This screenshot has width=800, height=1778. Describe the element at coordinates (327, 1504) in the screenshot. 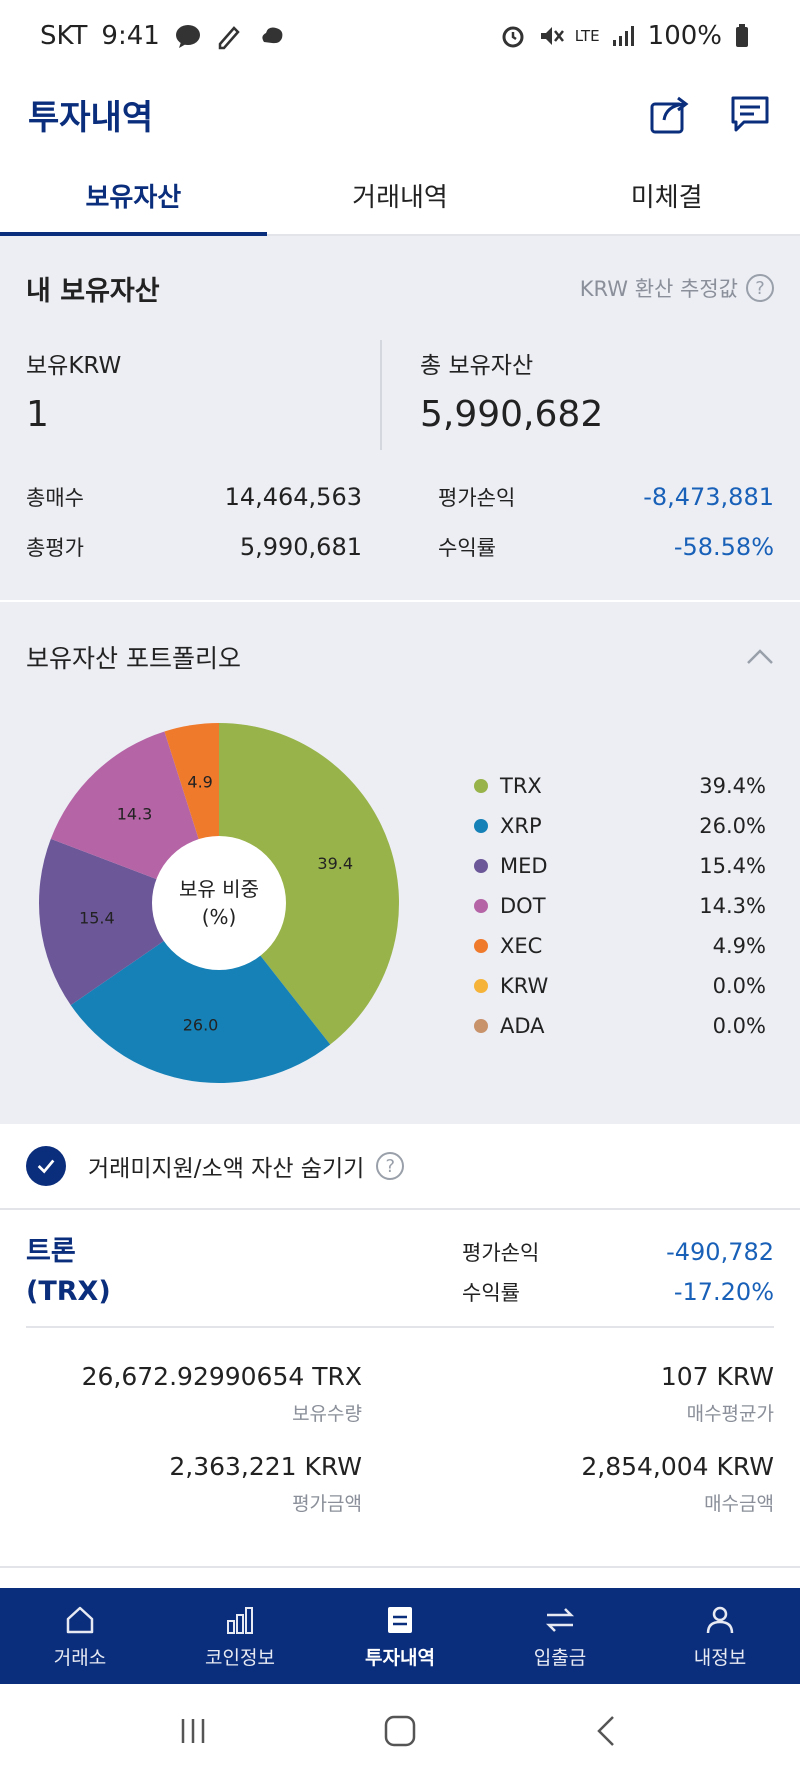

I see `coin-eval-label: 평가금액` at that location.